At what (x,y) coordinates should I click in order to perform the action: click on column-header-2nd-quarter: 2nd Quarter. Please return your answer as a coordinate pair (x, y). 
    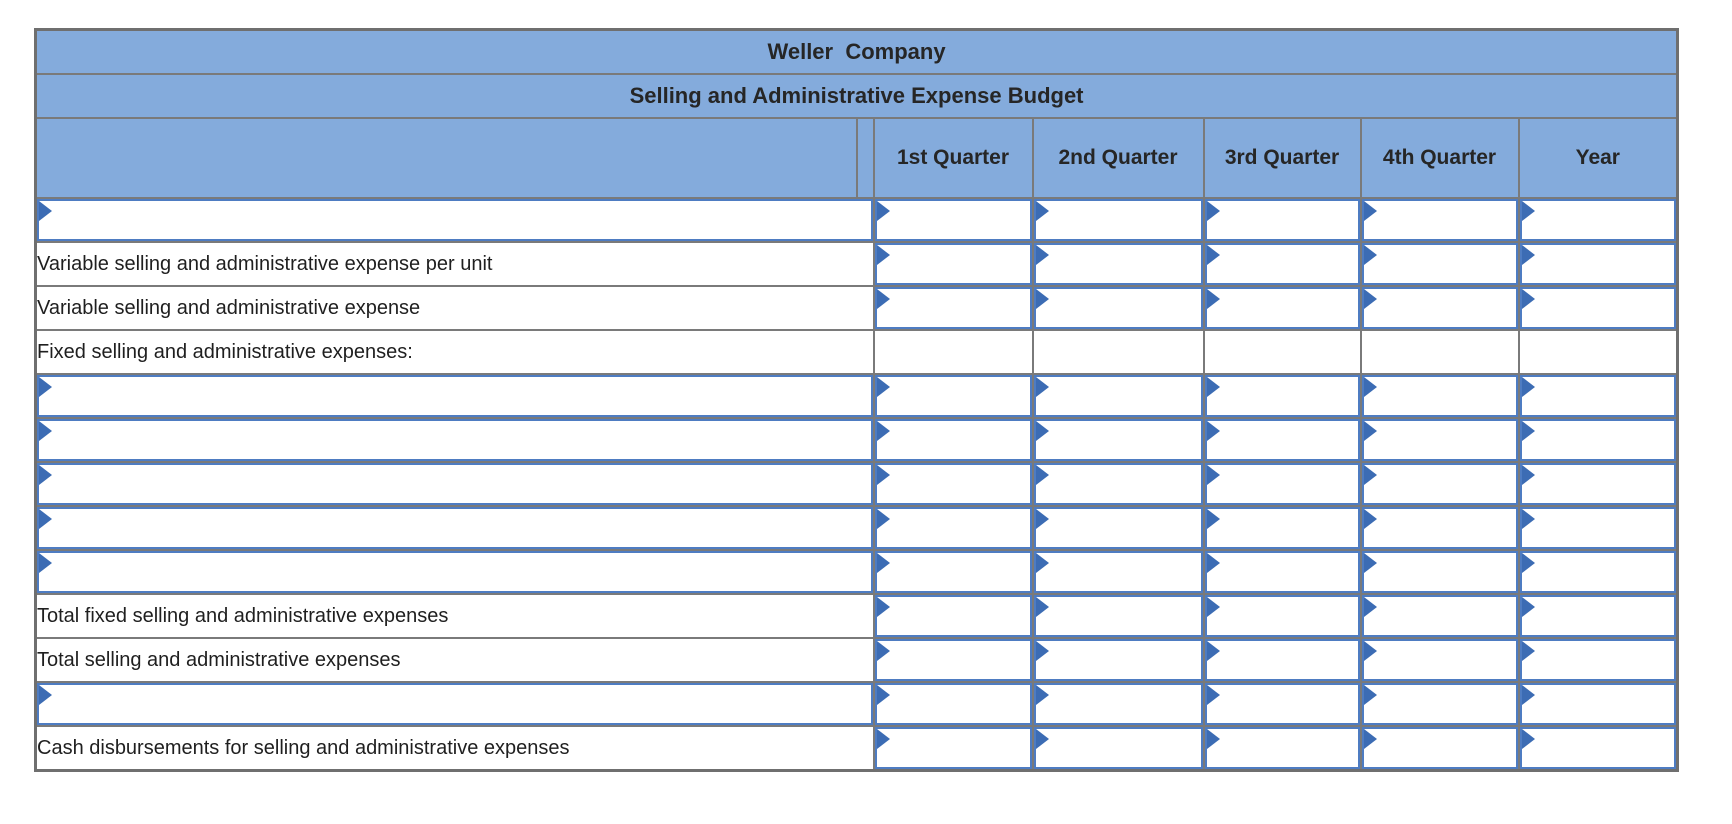
    Looking at the image, I should click on (1118, 158).